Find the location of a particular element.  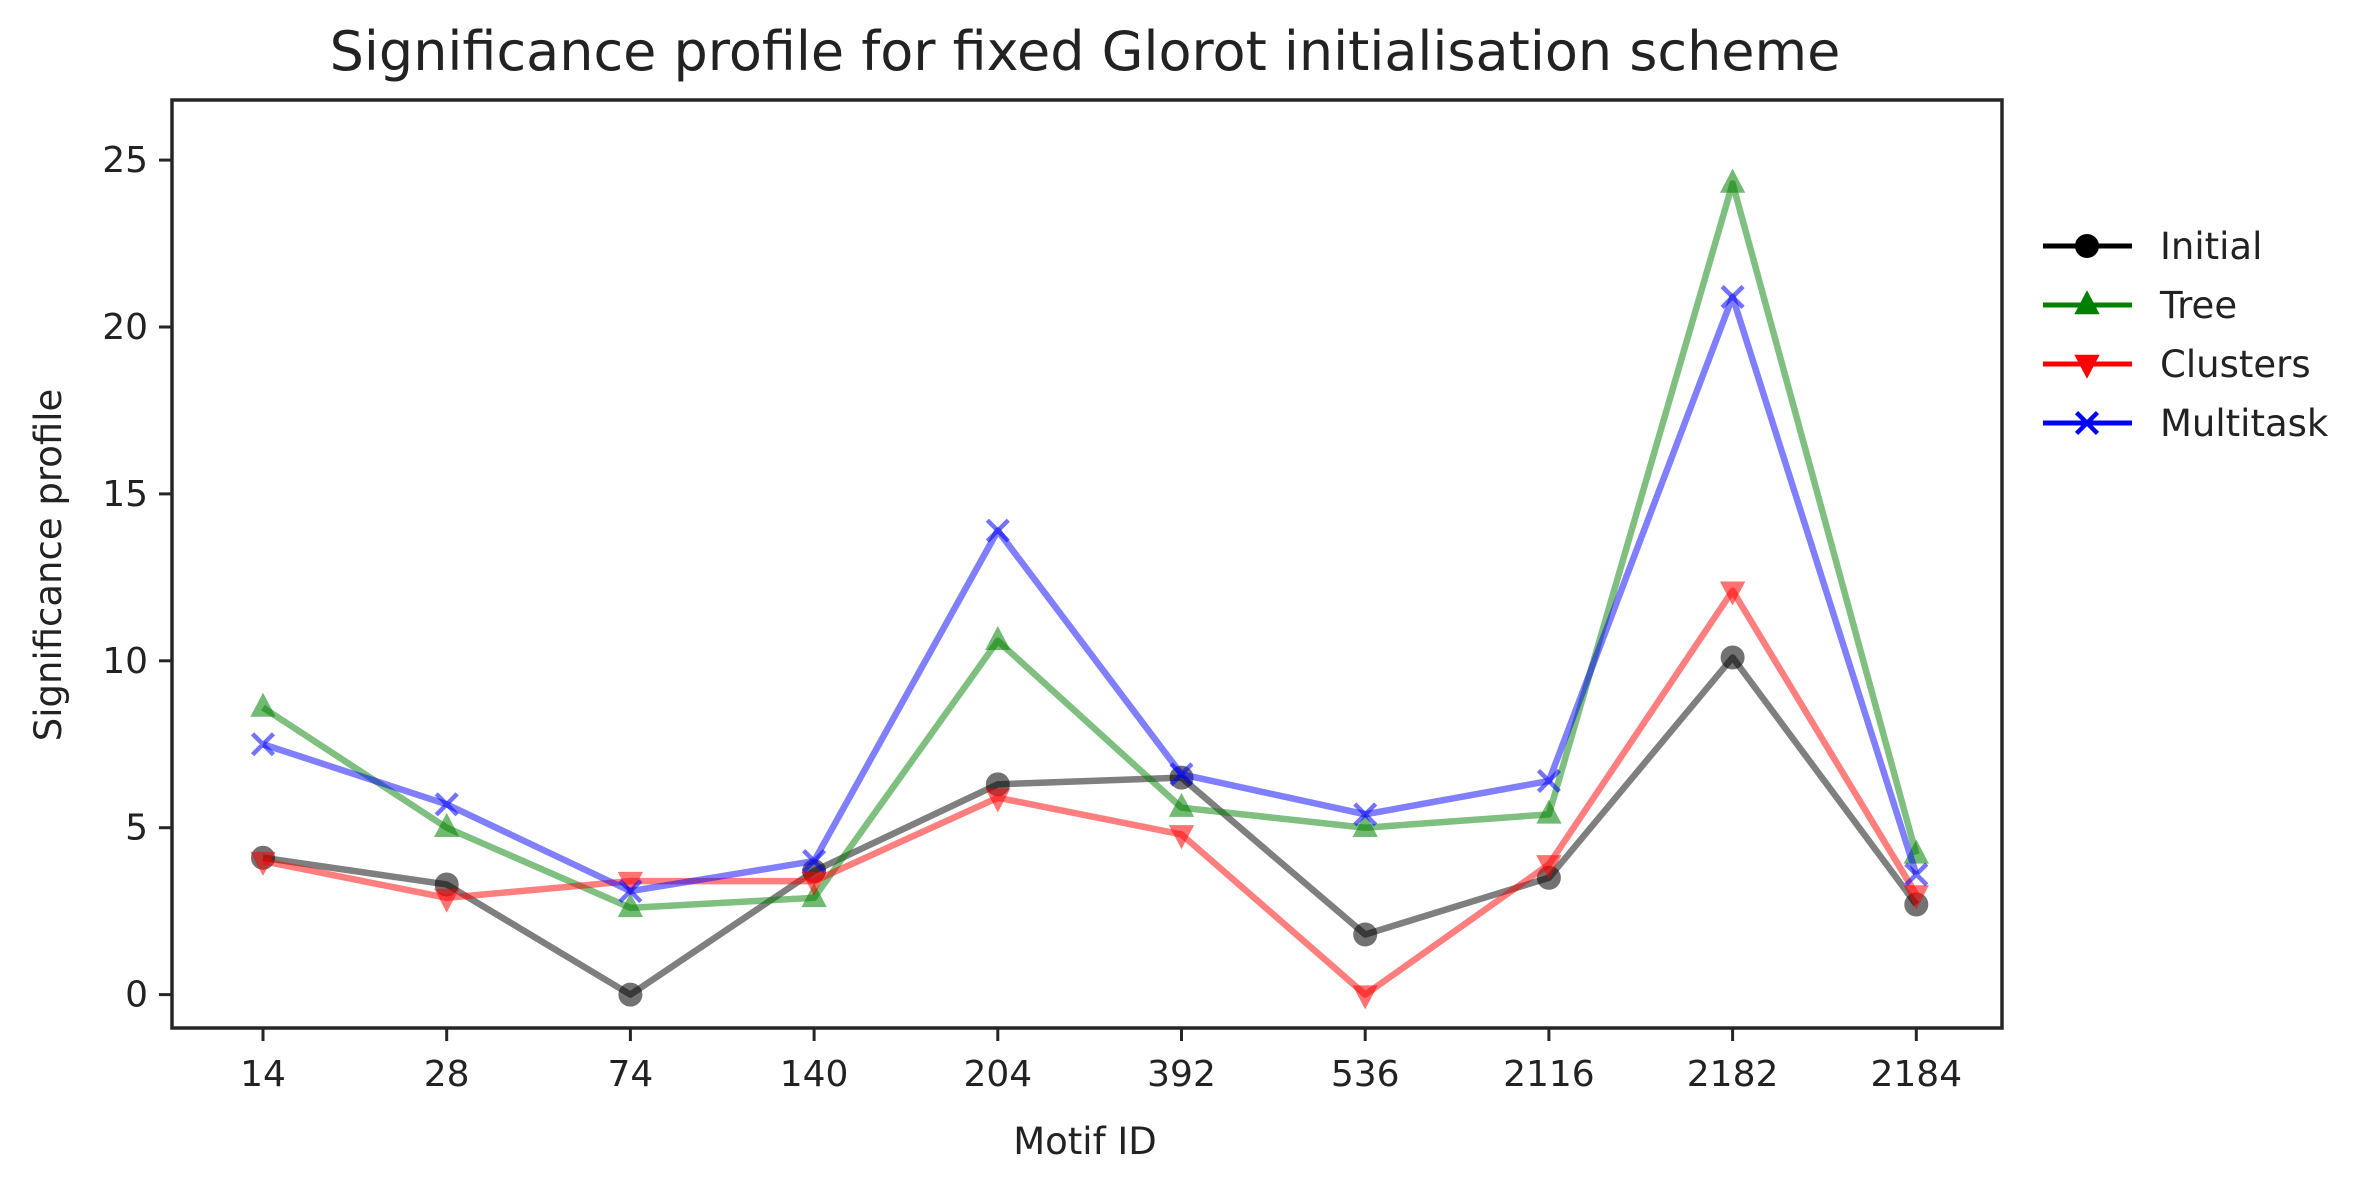

y-tick-label: 25 is located at coordinates (125, 160).